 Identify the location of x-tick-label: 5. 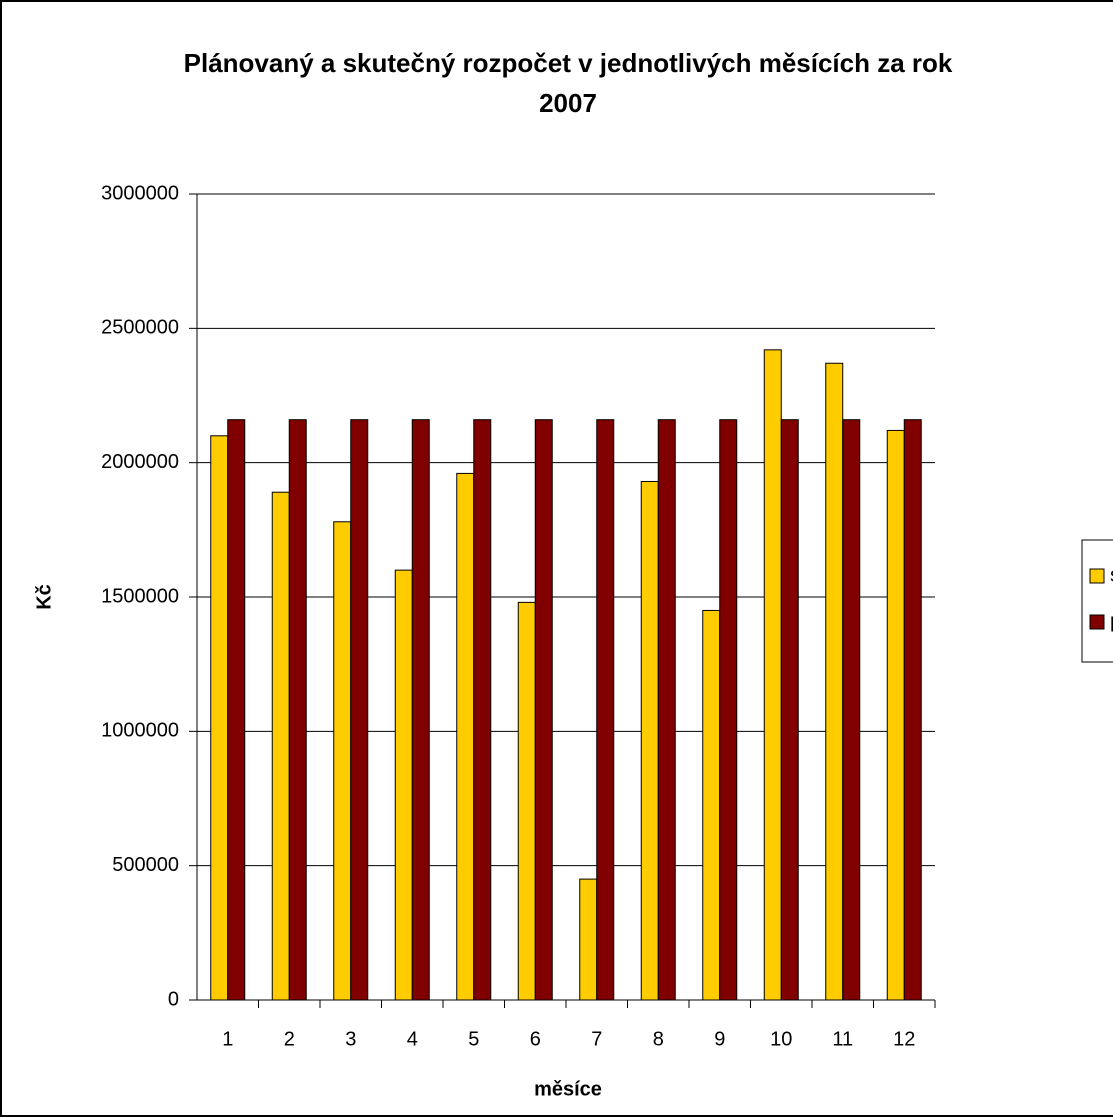
(473, 1039).